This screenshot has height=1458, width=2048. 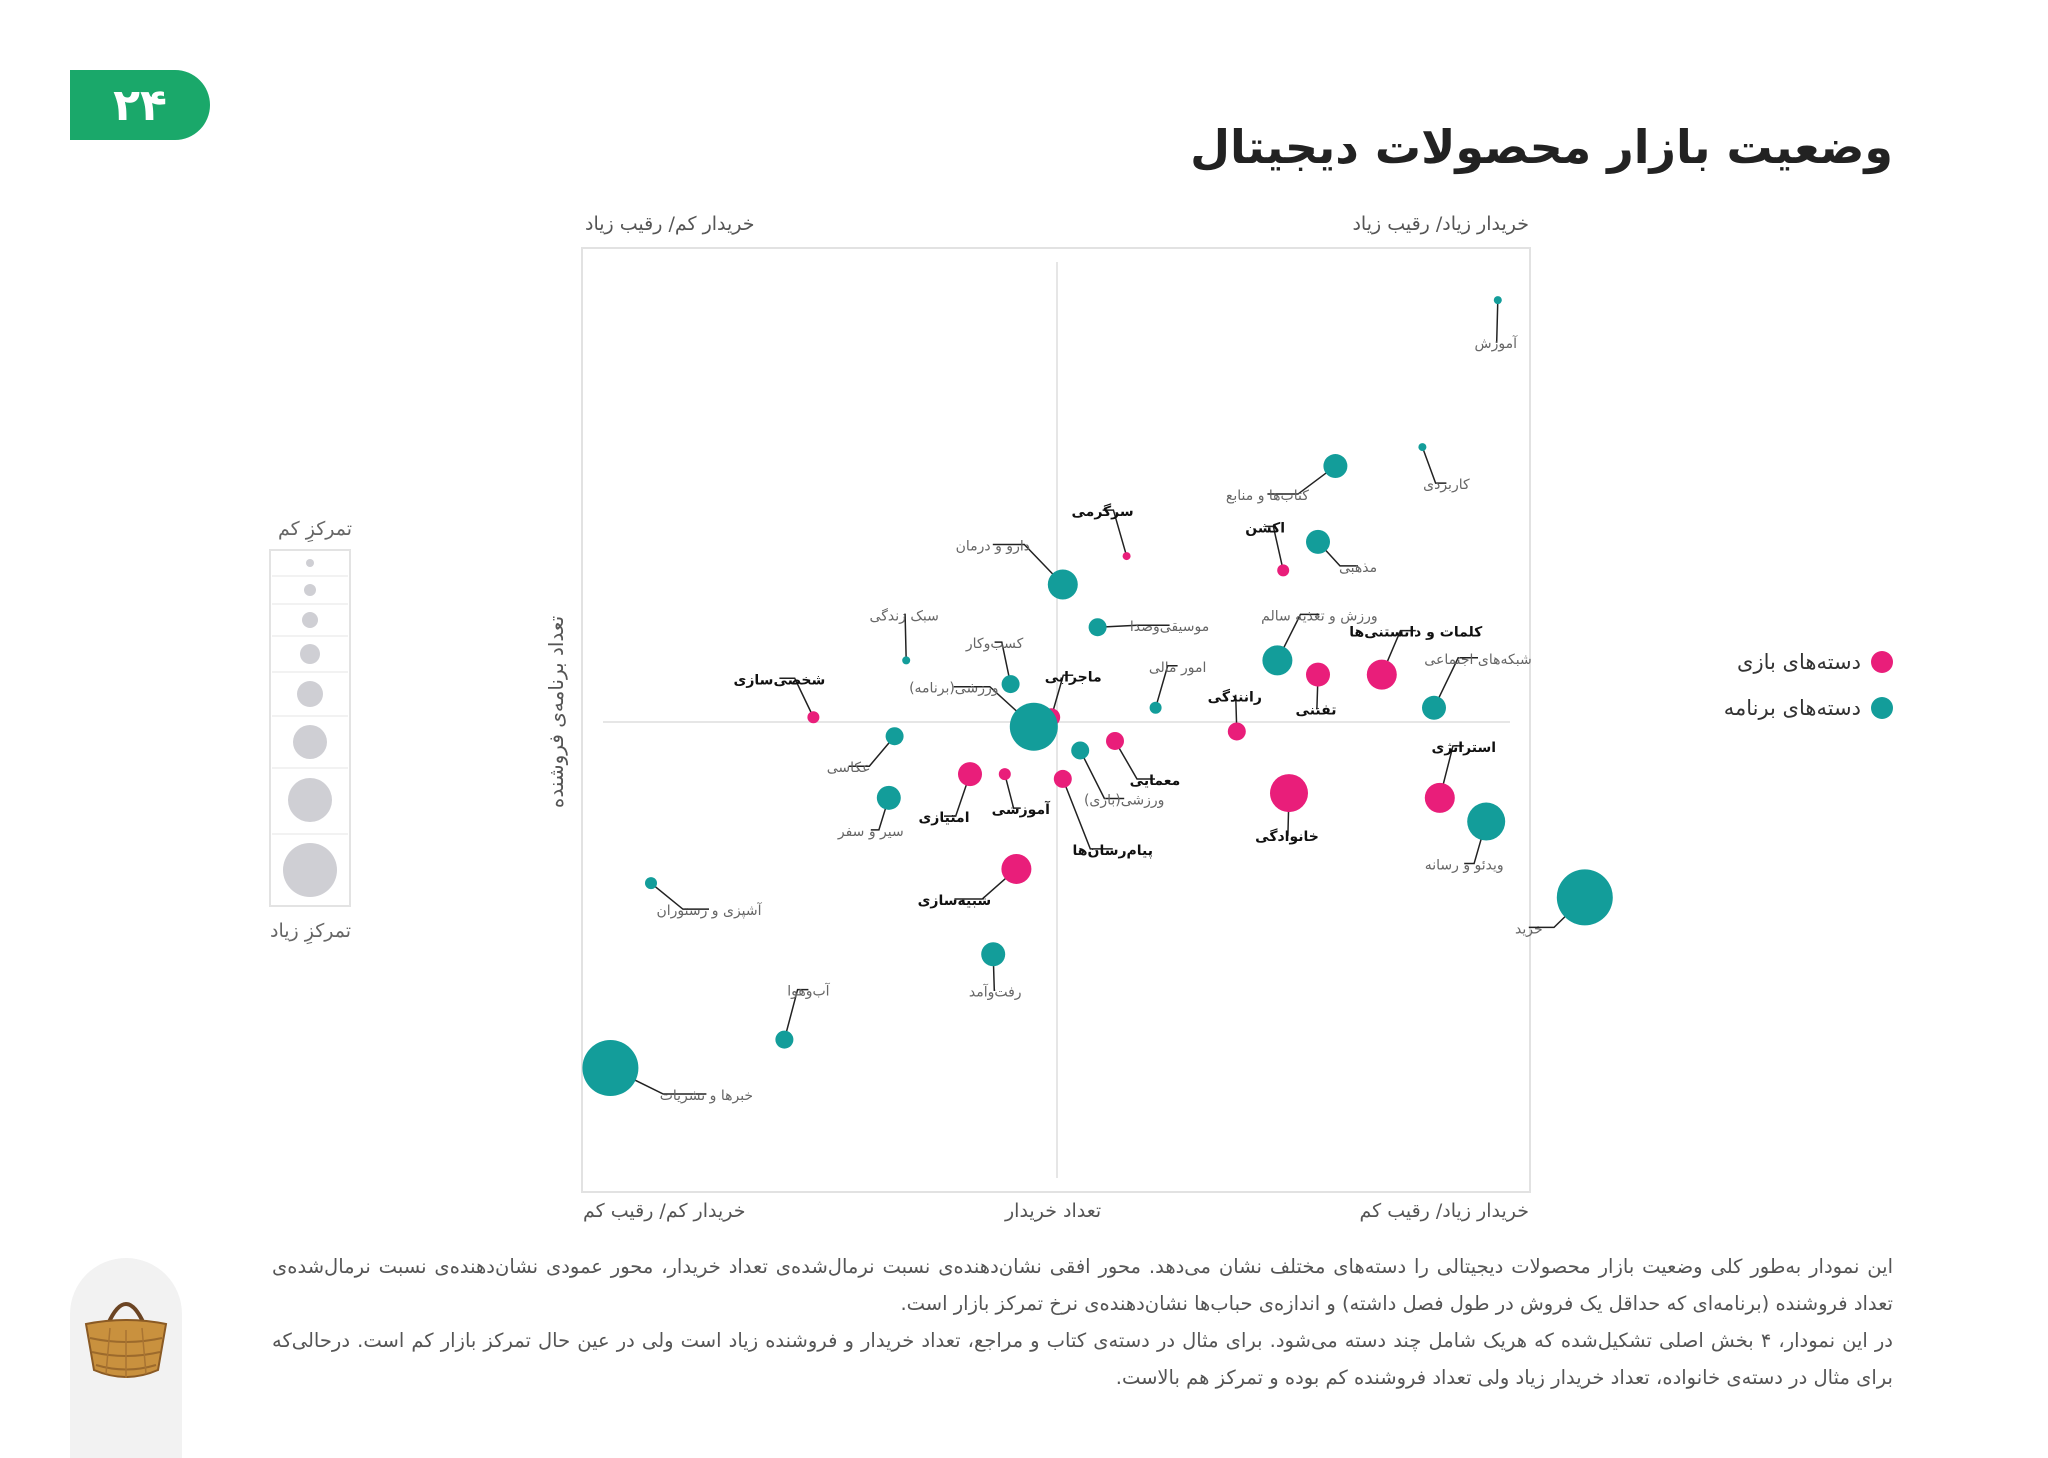 I want to click on size-legend, so click(x=310, y=728).